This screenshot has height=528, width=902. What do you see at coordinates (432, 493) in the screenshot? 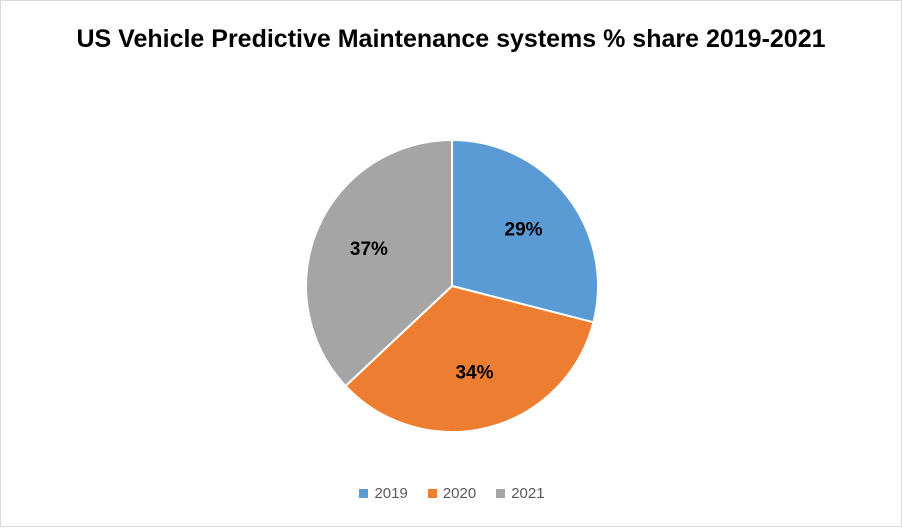
I see `legend-swatch-2020` at bounding box center [432, 493].